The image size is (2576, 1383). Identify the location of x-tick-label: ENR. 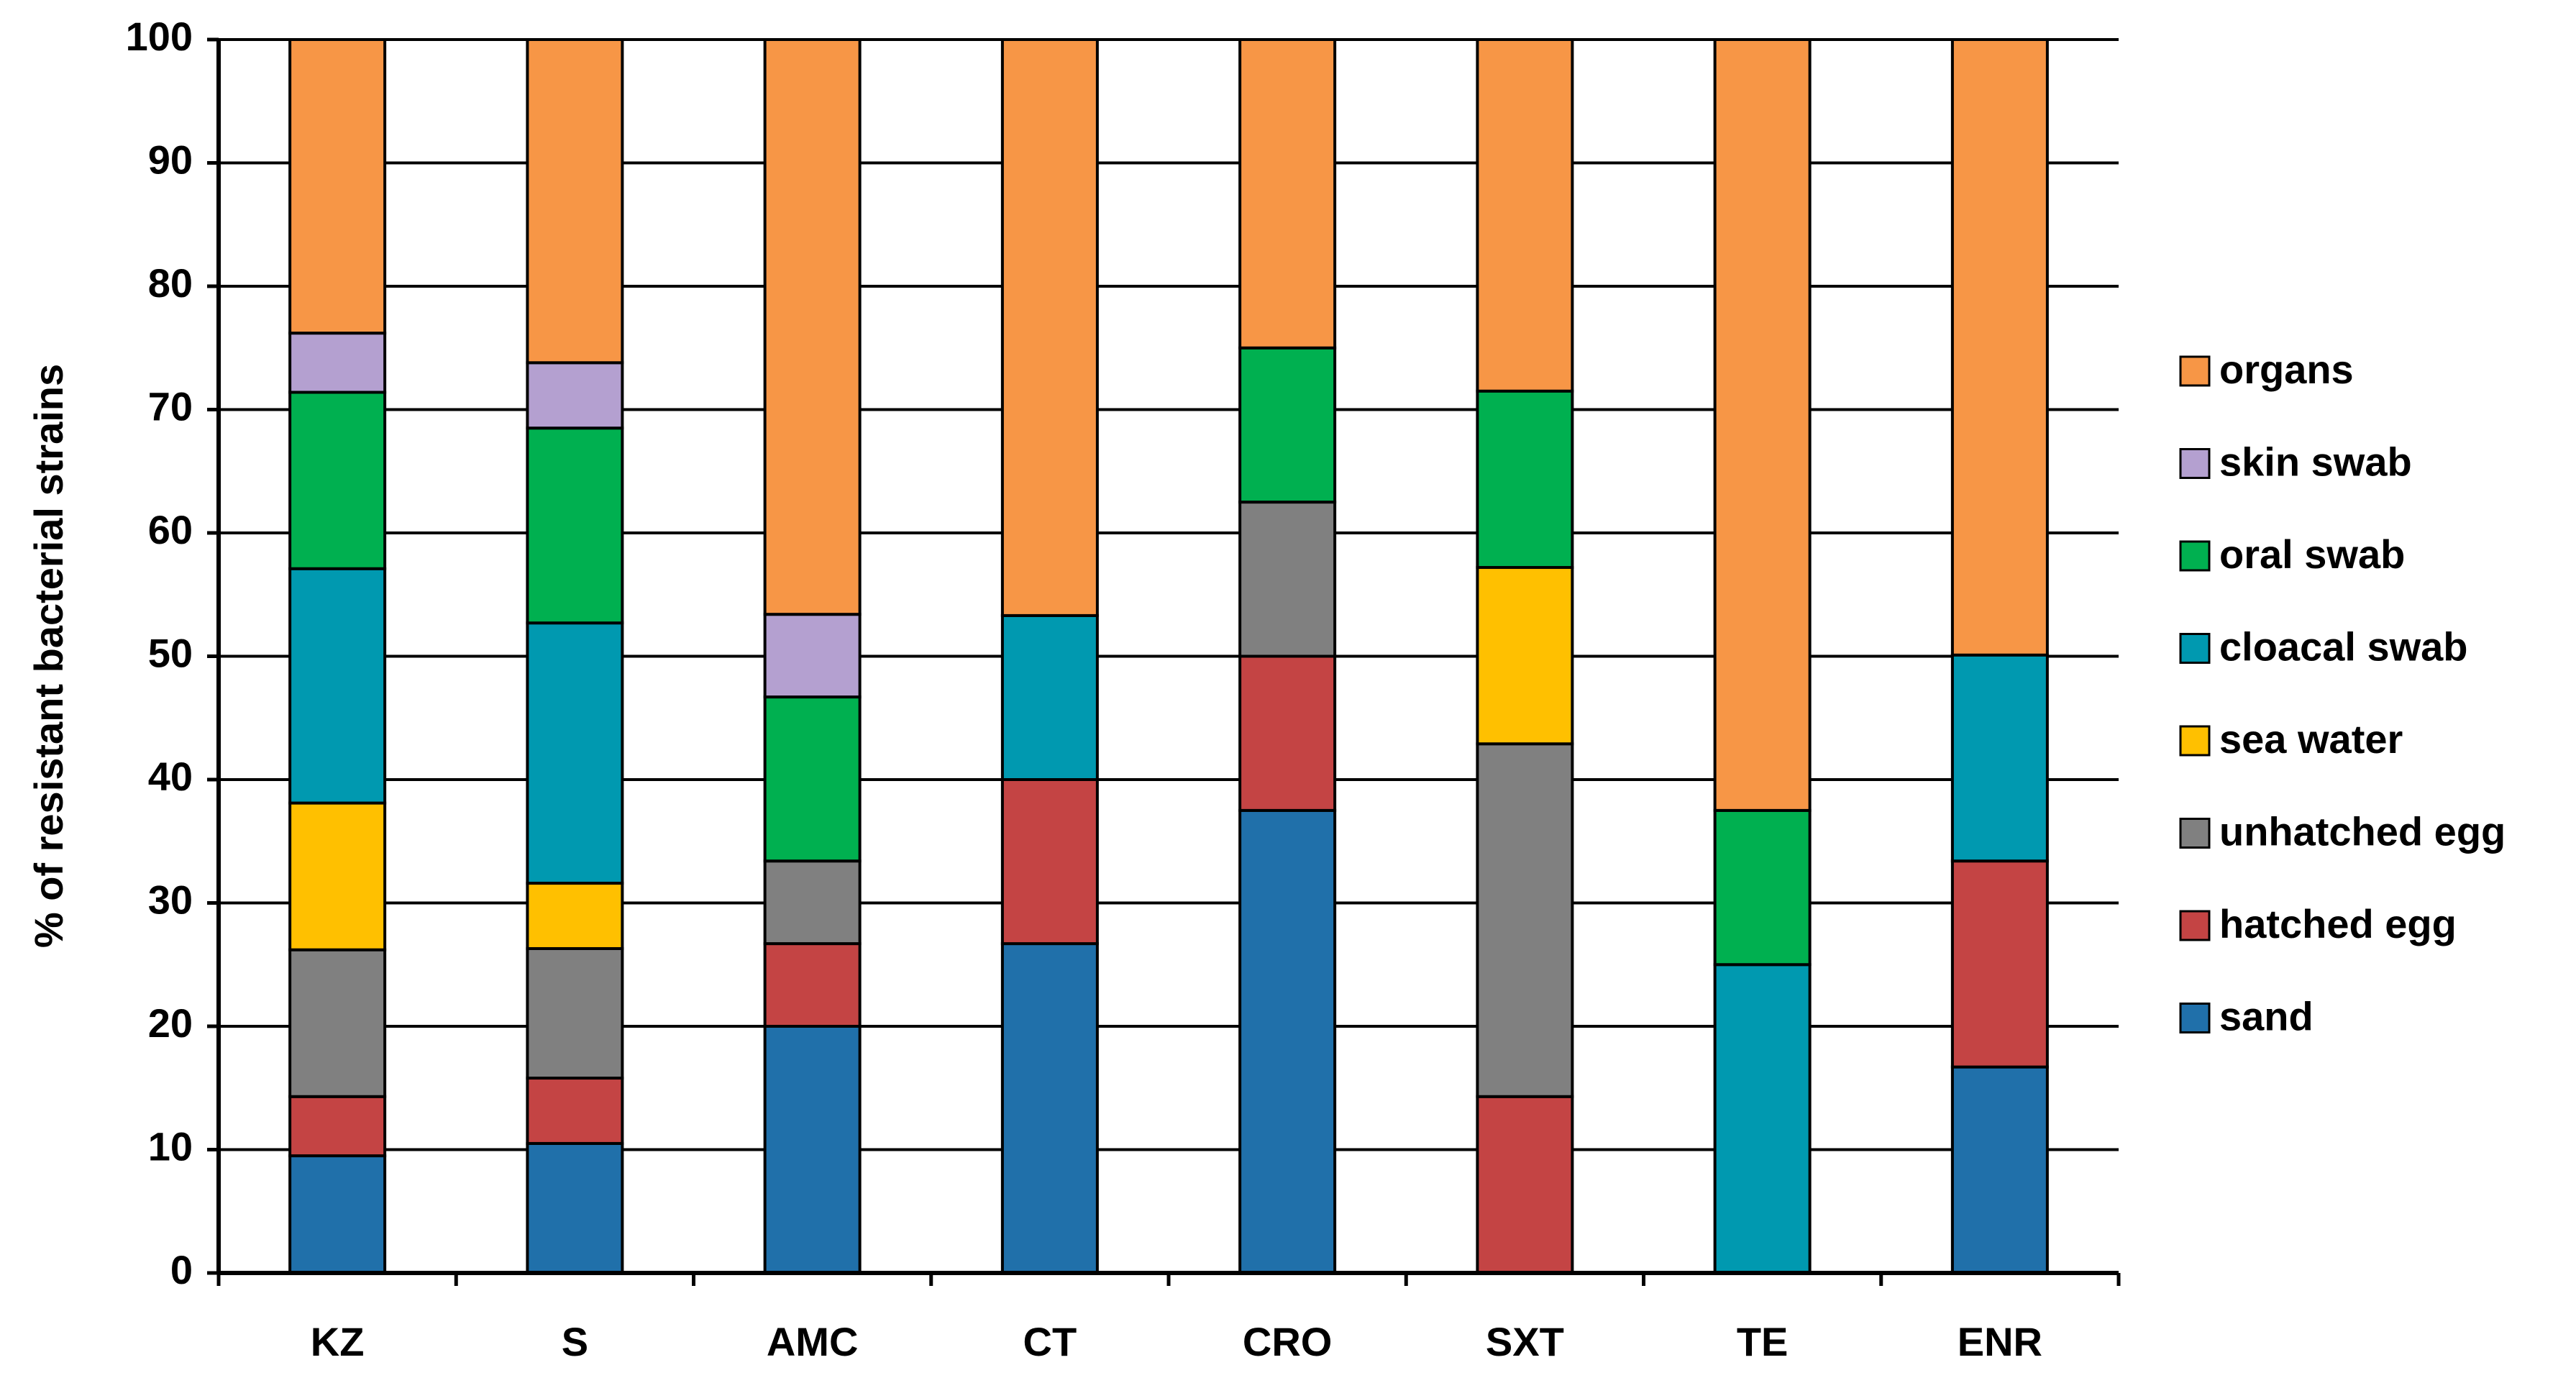
(2000, 1341).